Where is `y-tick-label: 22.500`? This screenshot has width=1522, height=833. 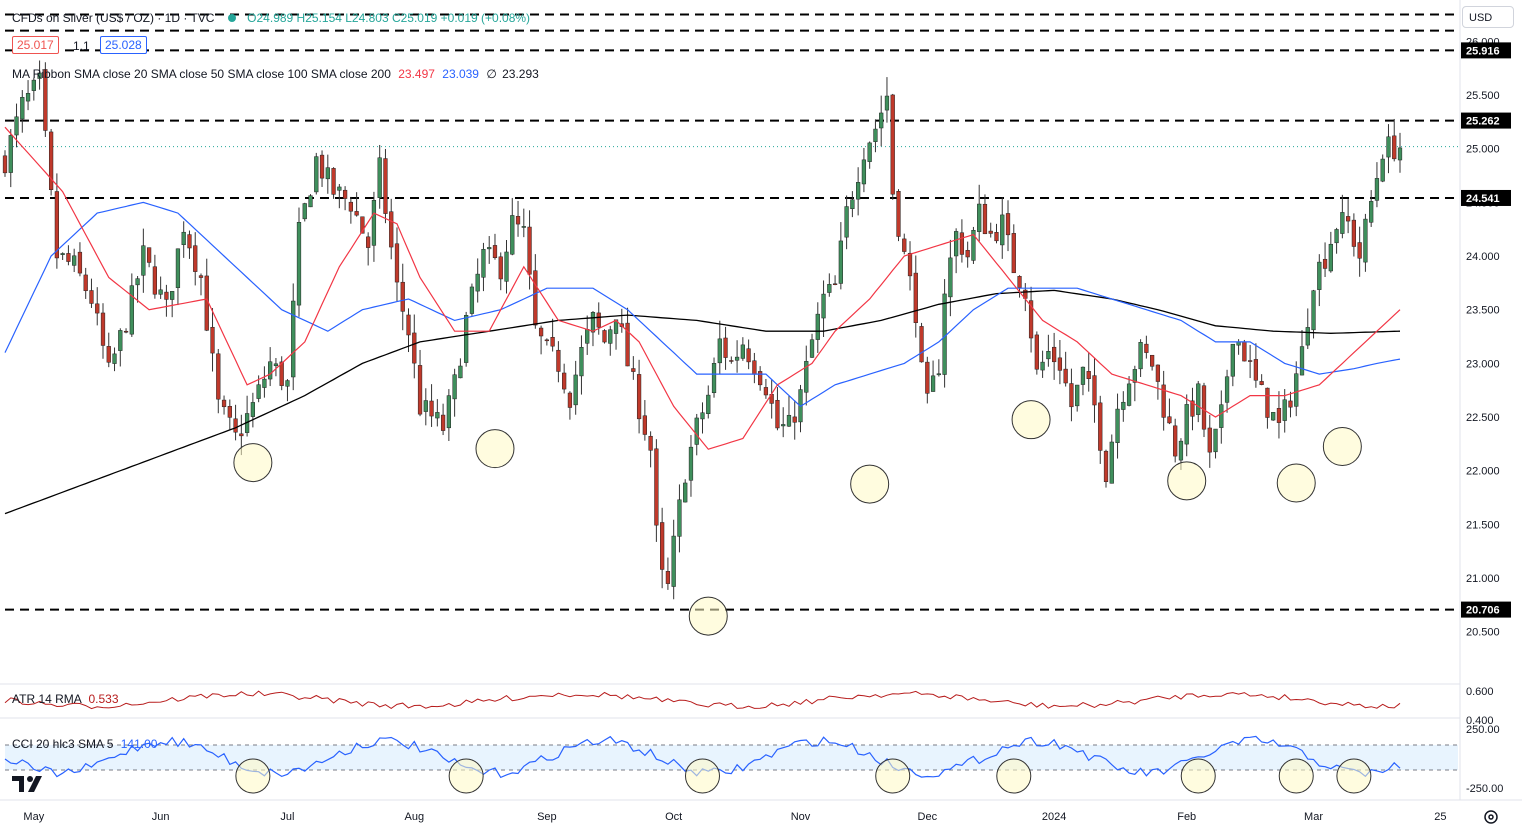 y-tick-label: 22.500 is located at coordinates (1483, 418).